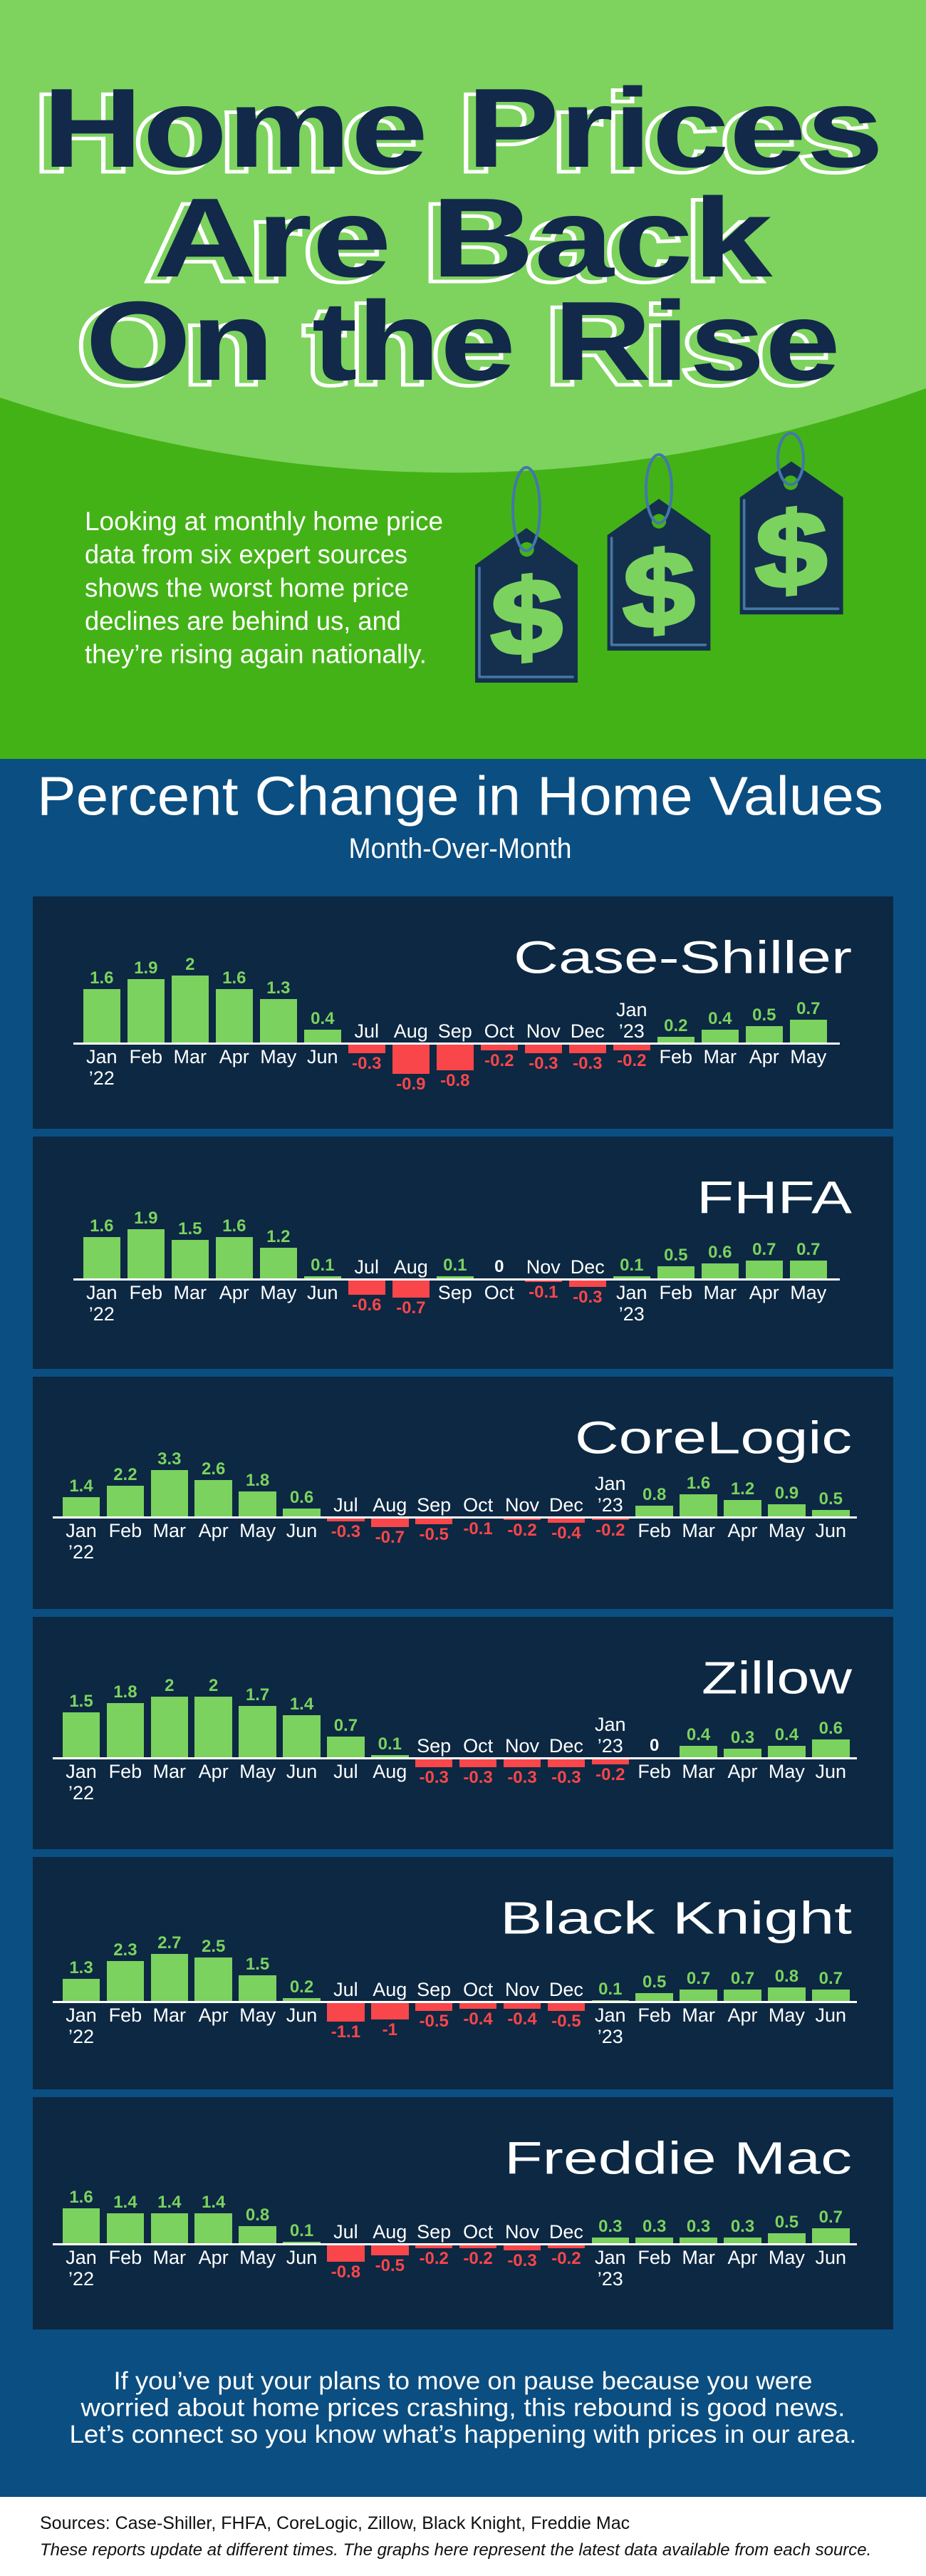 The image size is (926, 2576). What do you see at coordinates (246, 554) in the screenshot?
I see `svg-text: data from six expert sources` at bounding box center [246, 554].